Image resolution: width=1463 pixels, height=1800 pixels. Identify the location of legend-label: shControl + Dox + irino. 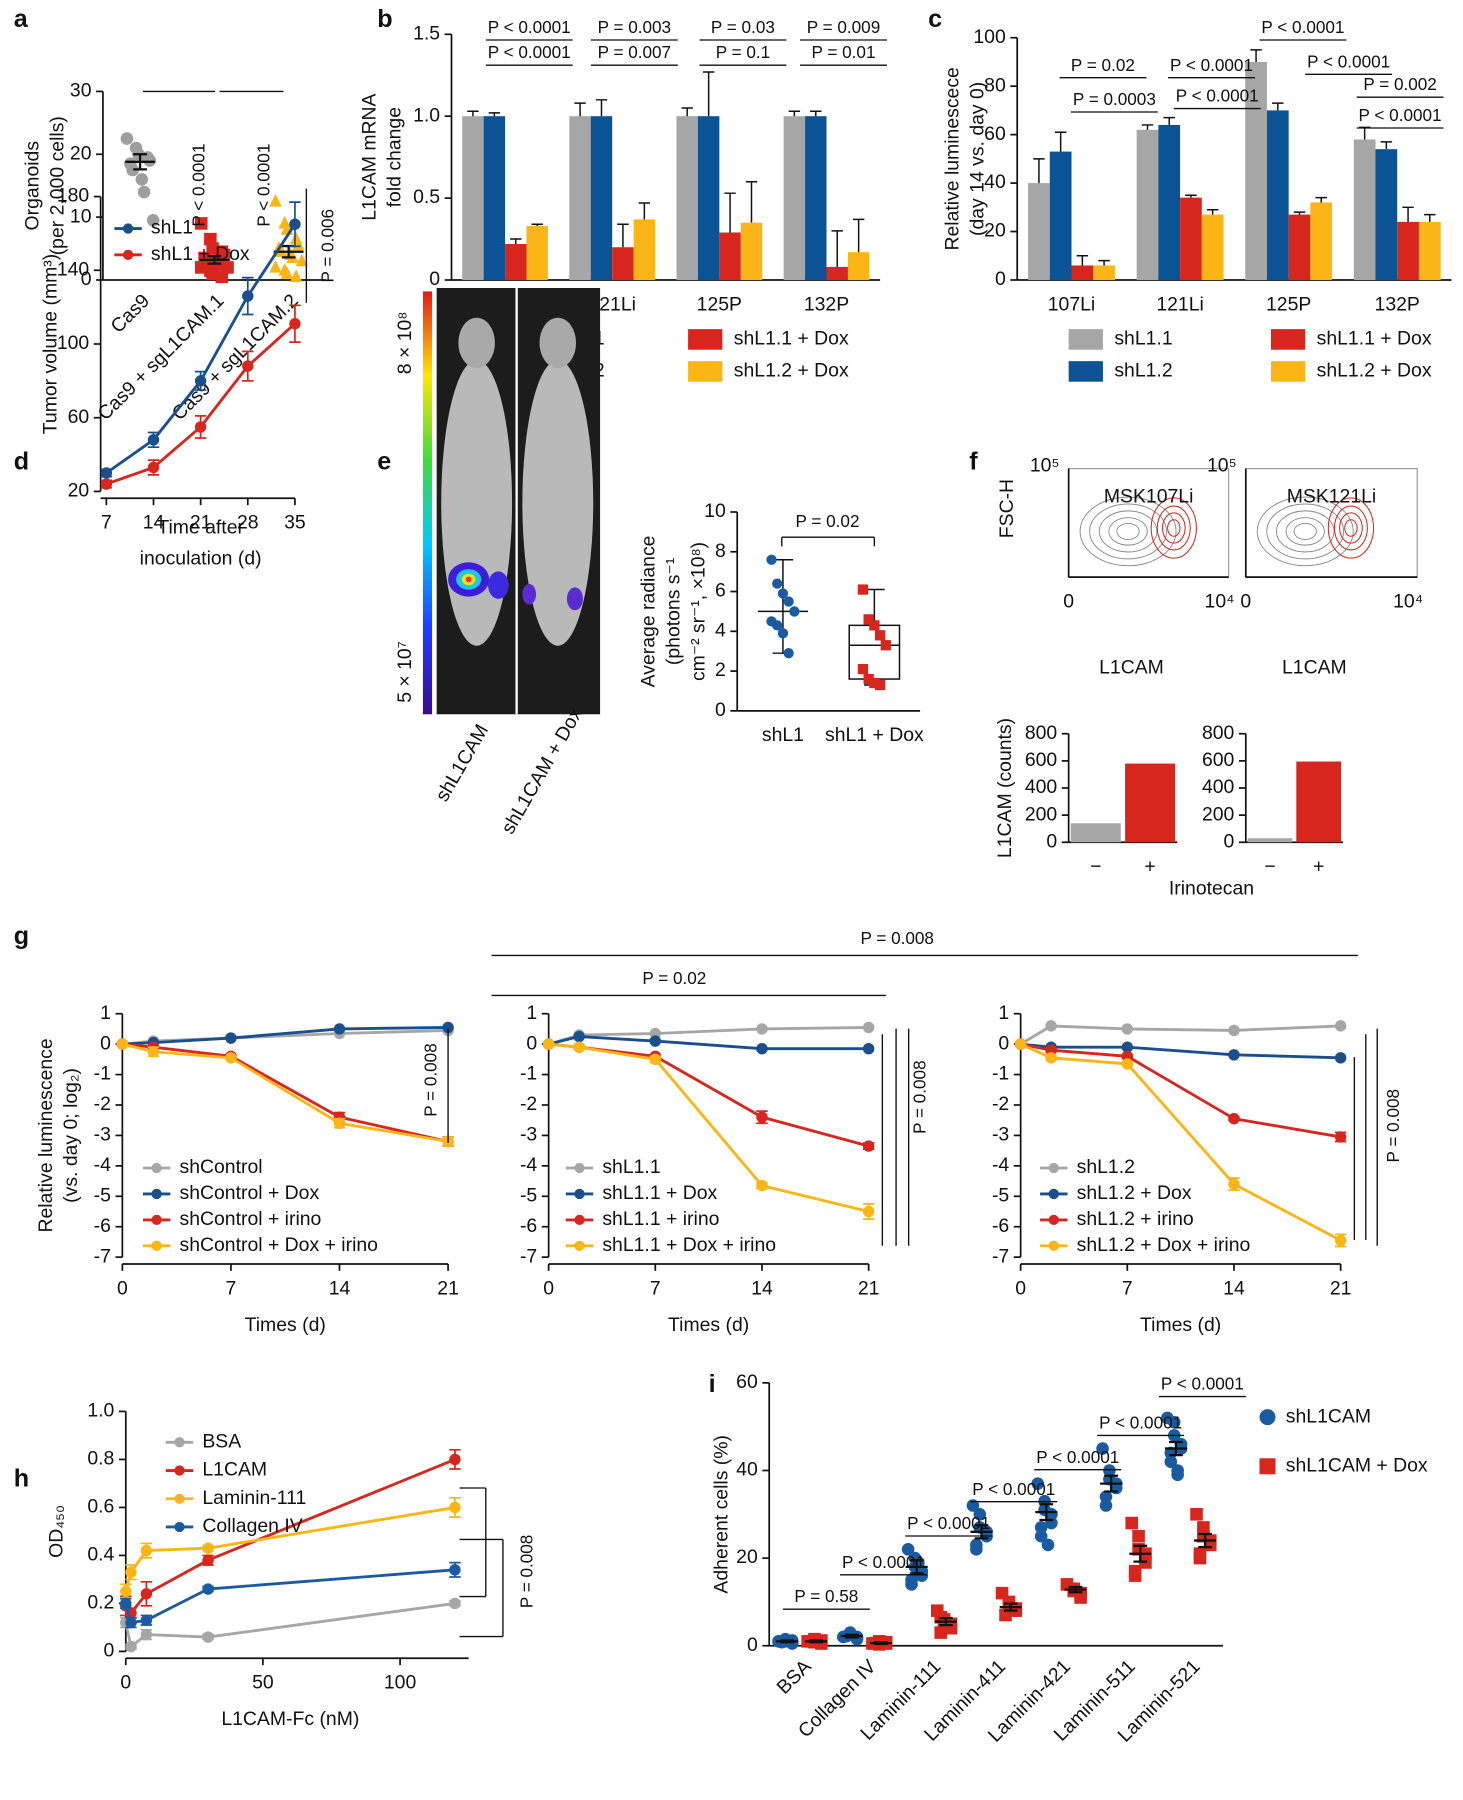
(278, 1245).